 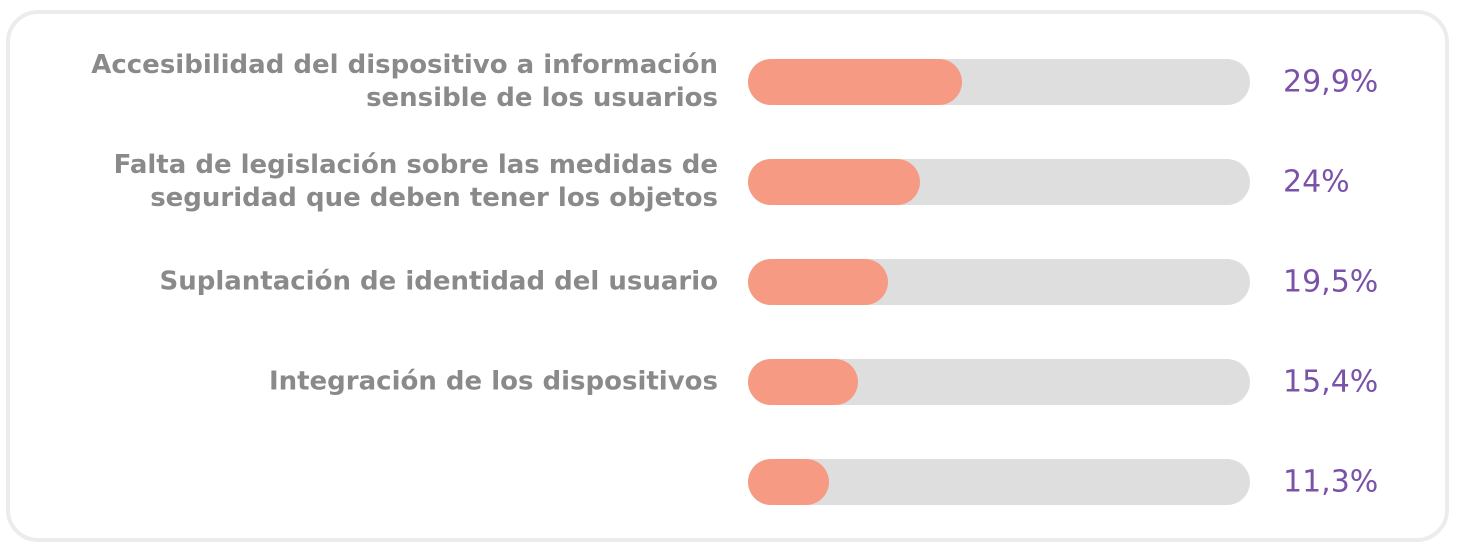 What do you see at coordinates (1316, 182) in the screenshot?
I see `value-label: 24%` at bounding box center [1316, 182].